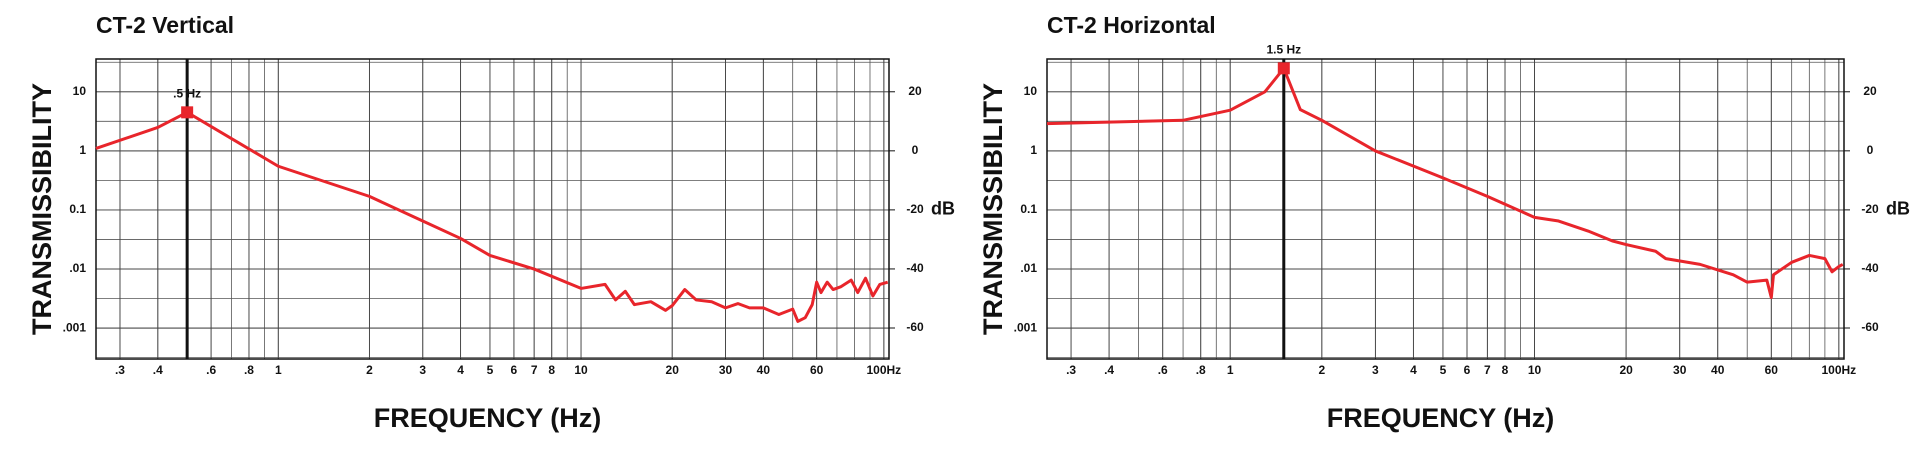 This screenshot has height=457, width=1911. Describe the element at coordinates (187, 94) in the screenshot. I see `peak-label: .5 Hz` at that location.